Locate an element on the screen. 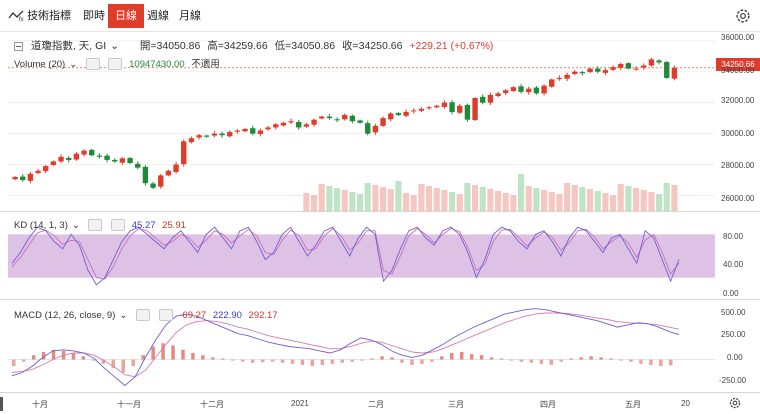 This screenshot has height=414, width=760. kd-chart is located at coordinates (361, 256).